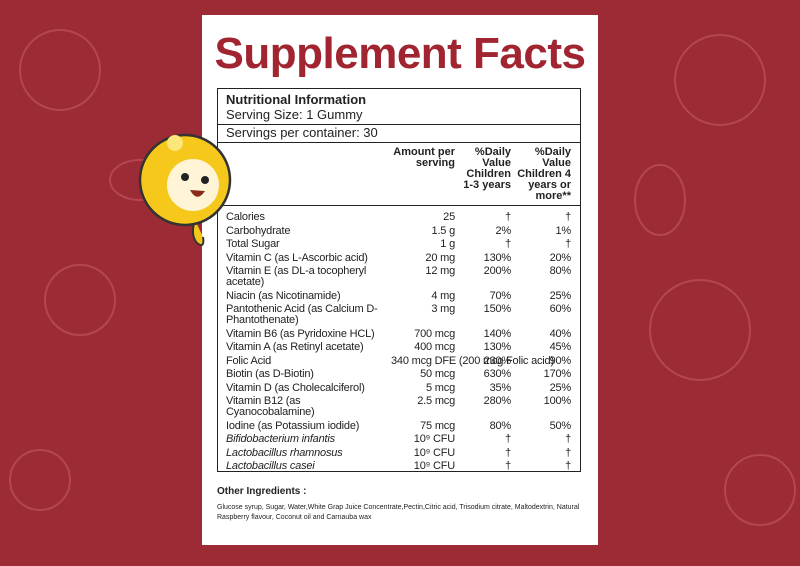 This screenshot has width=800, height=566. What do you see at coordinates (560, 309) in the screenshot?
I see `dv-4-plus: 60%` at bounding box center [560, 309].